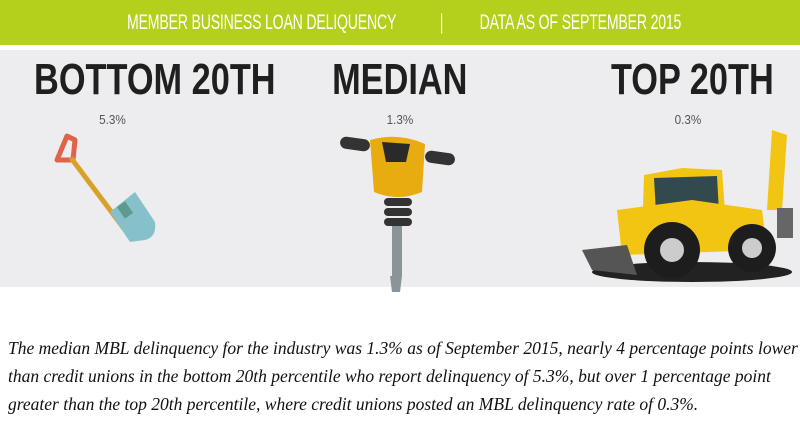 The image size is (800, 443). I want to click on backhoe-icon, so click(687, 206).